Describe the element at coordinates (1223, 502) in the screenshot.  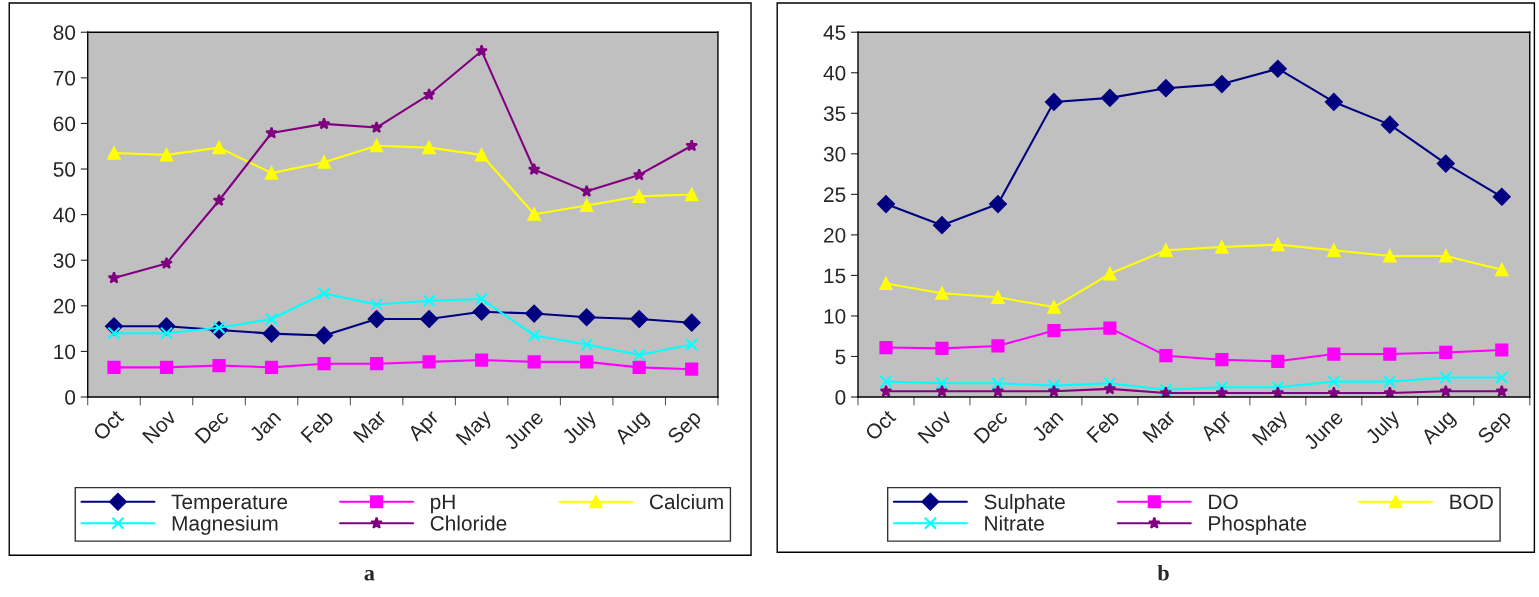
I see `legend-label: DO` at that location.